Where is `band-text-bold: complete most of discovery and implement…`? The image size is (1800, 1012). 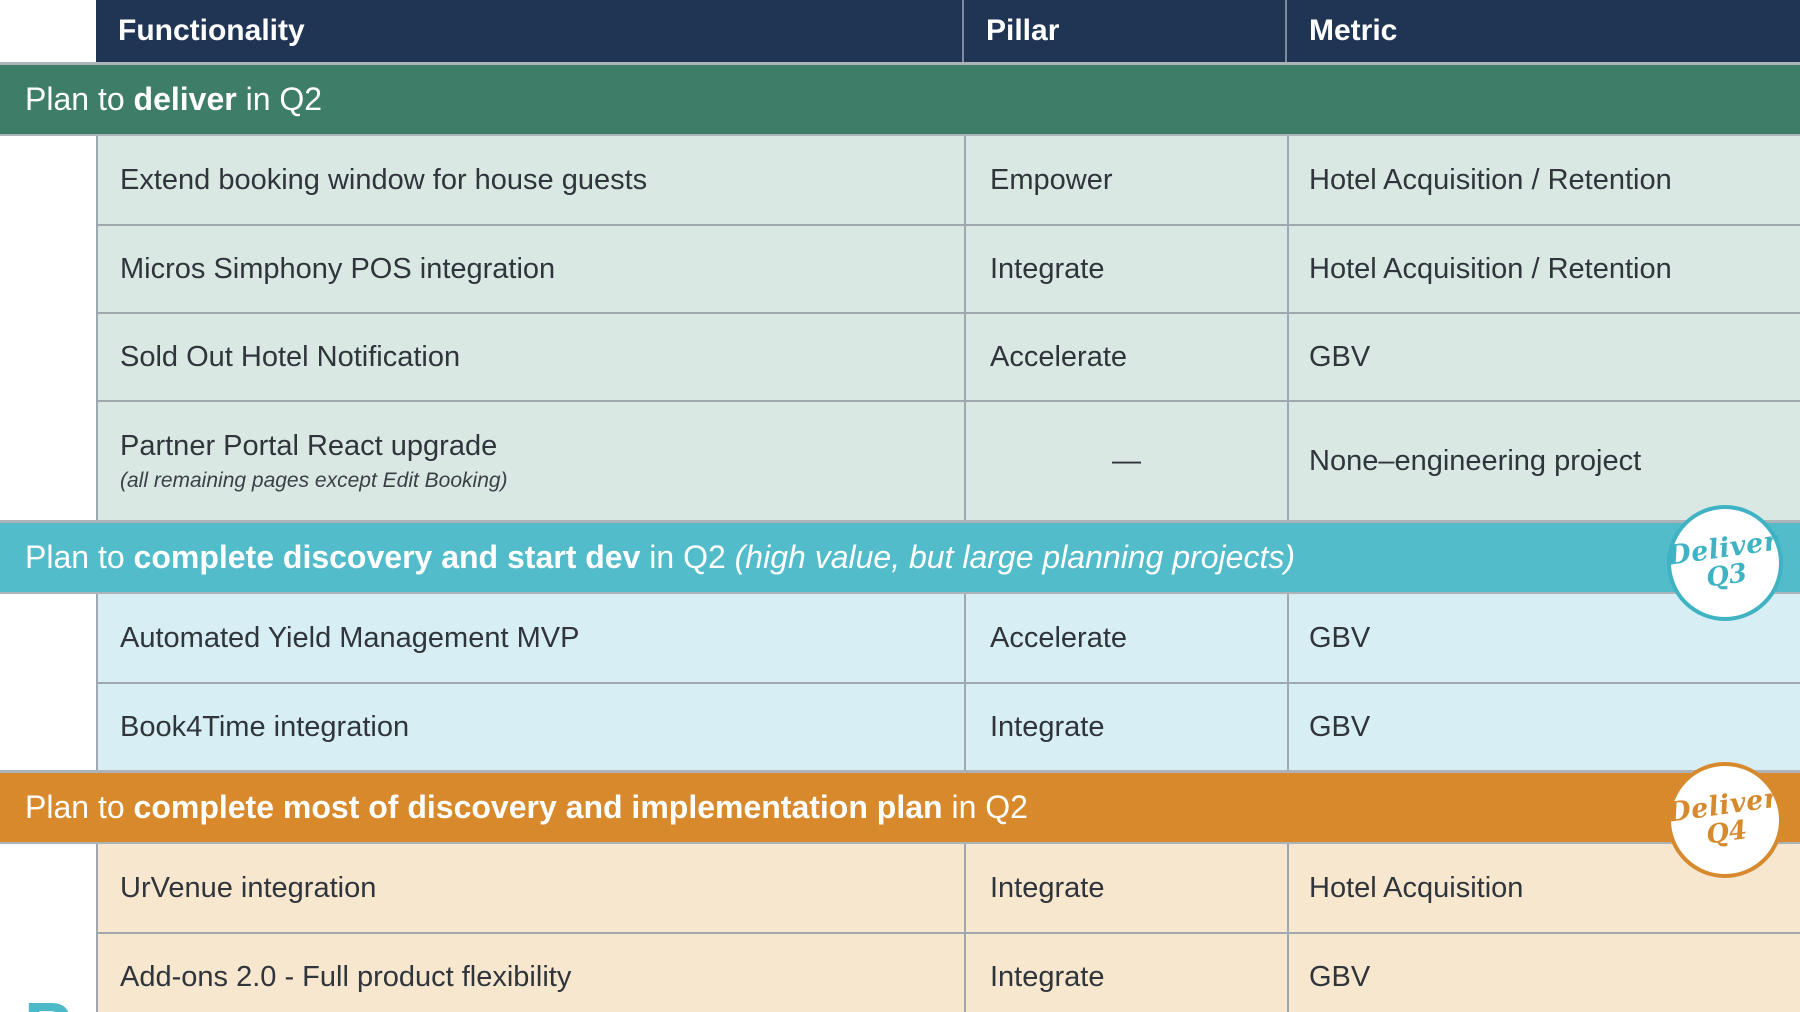
band-text-bold: complete most of discovery and implement… is located at coordinates (538, 807).